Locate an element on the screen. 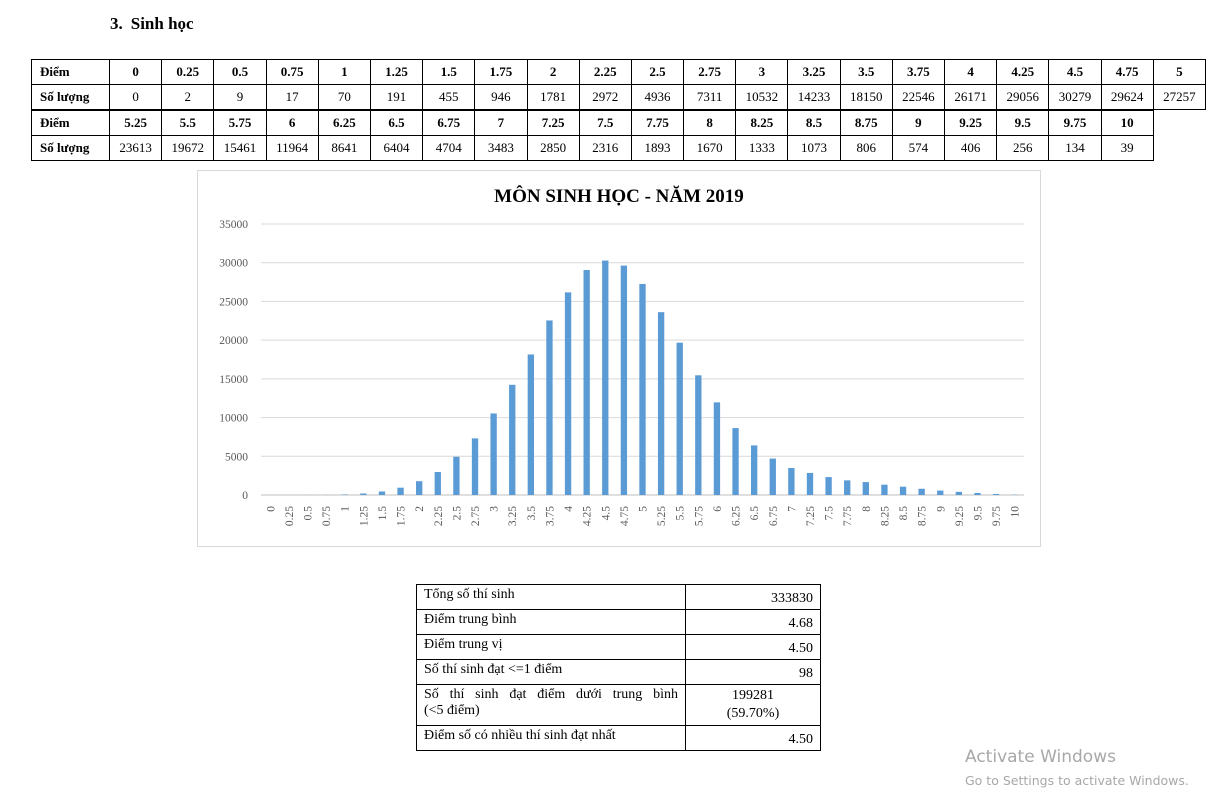 This screenshot has width=1227, height=788. x-tick-label: 7.75 is located at coordinates (848, 516).